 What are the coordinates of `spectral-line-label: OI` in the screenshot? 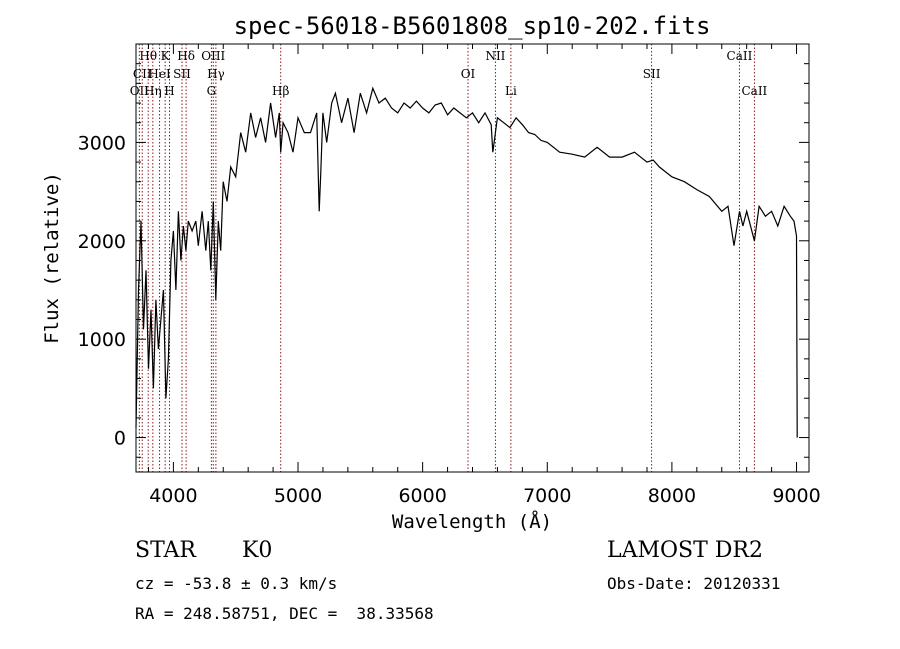 It's located at (468, 74).